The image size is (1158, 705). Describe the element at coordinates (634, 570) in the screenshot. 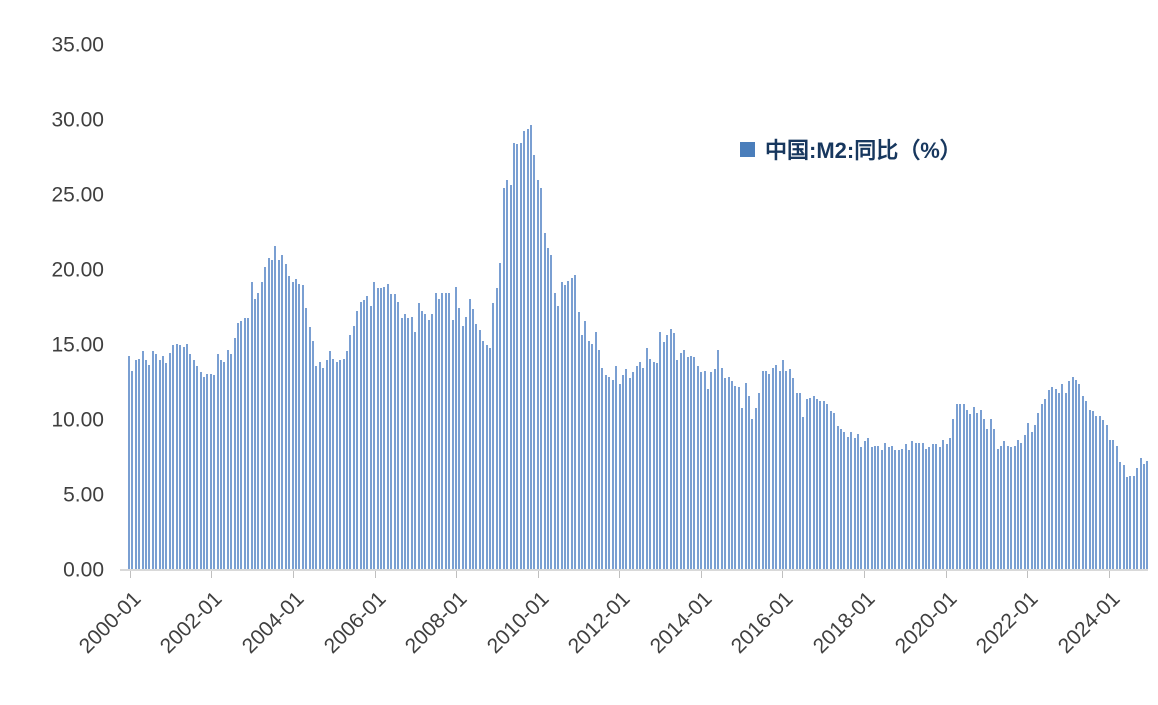

I see `x-axis-baseline` at that location.